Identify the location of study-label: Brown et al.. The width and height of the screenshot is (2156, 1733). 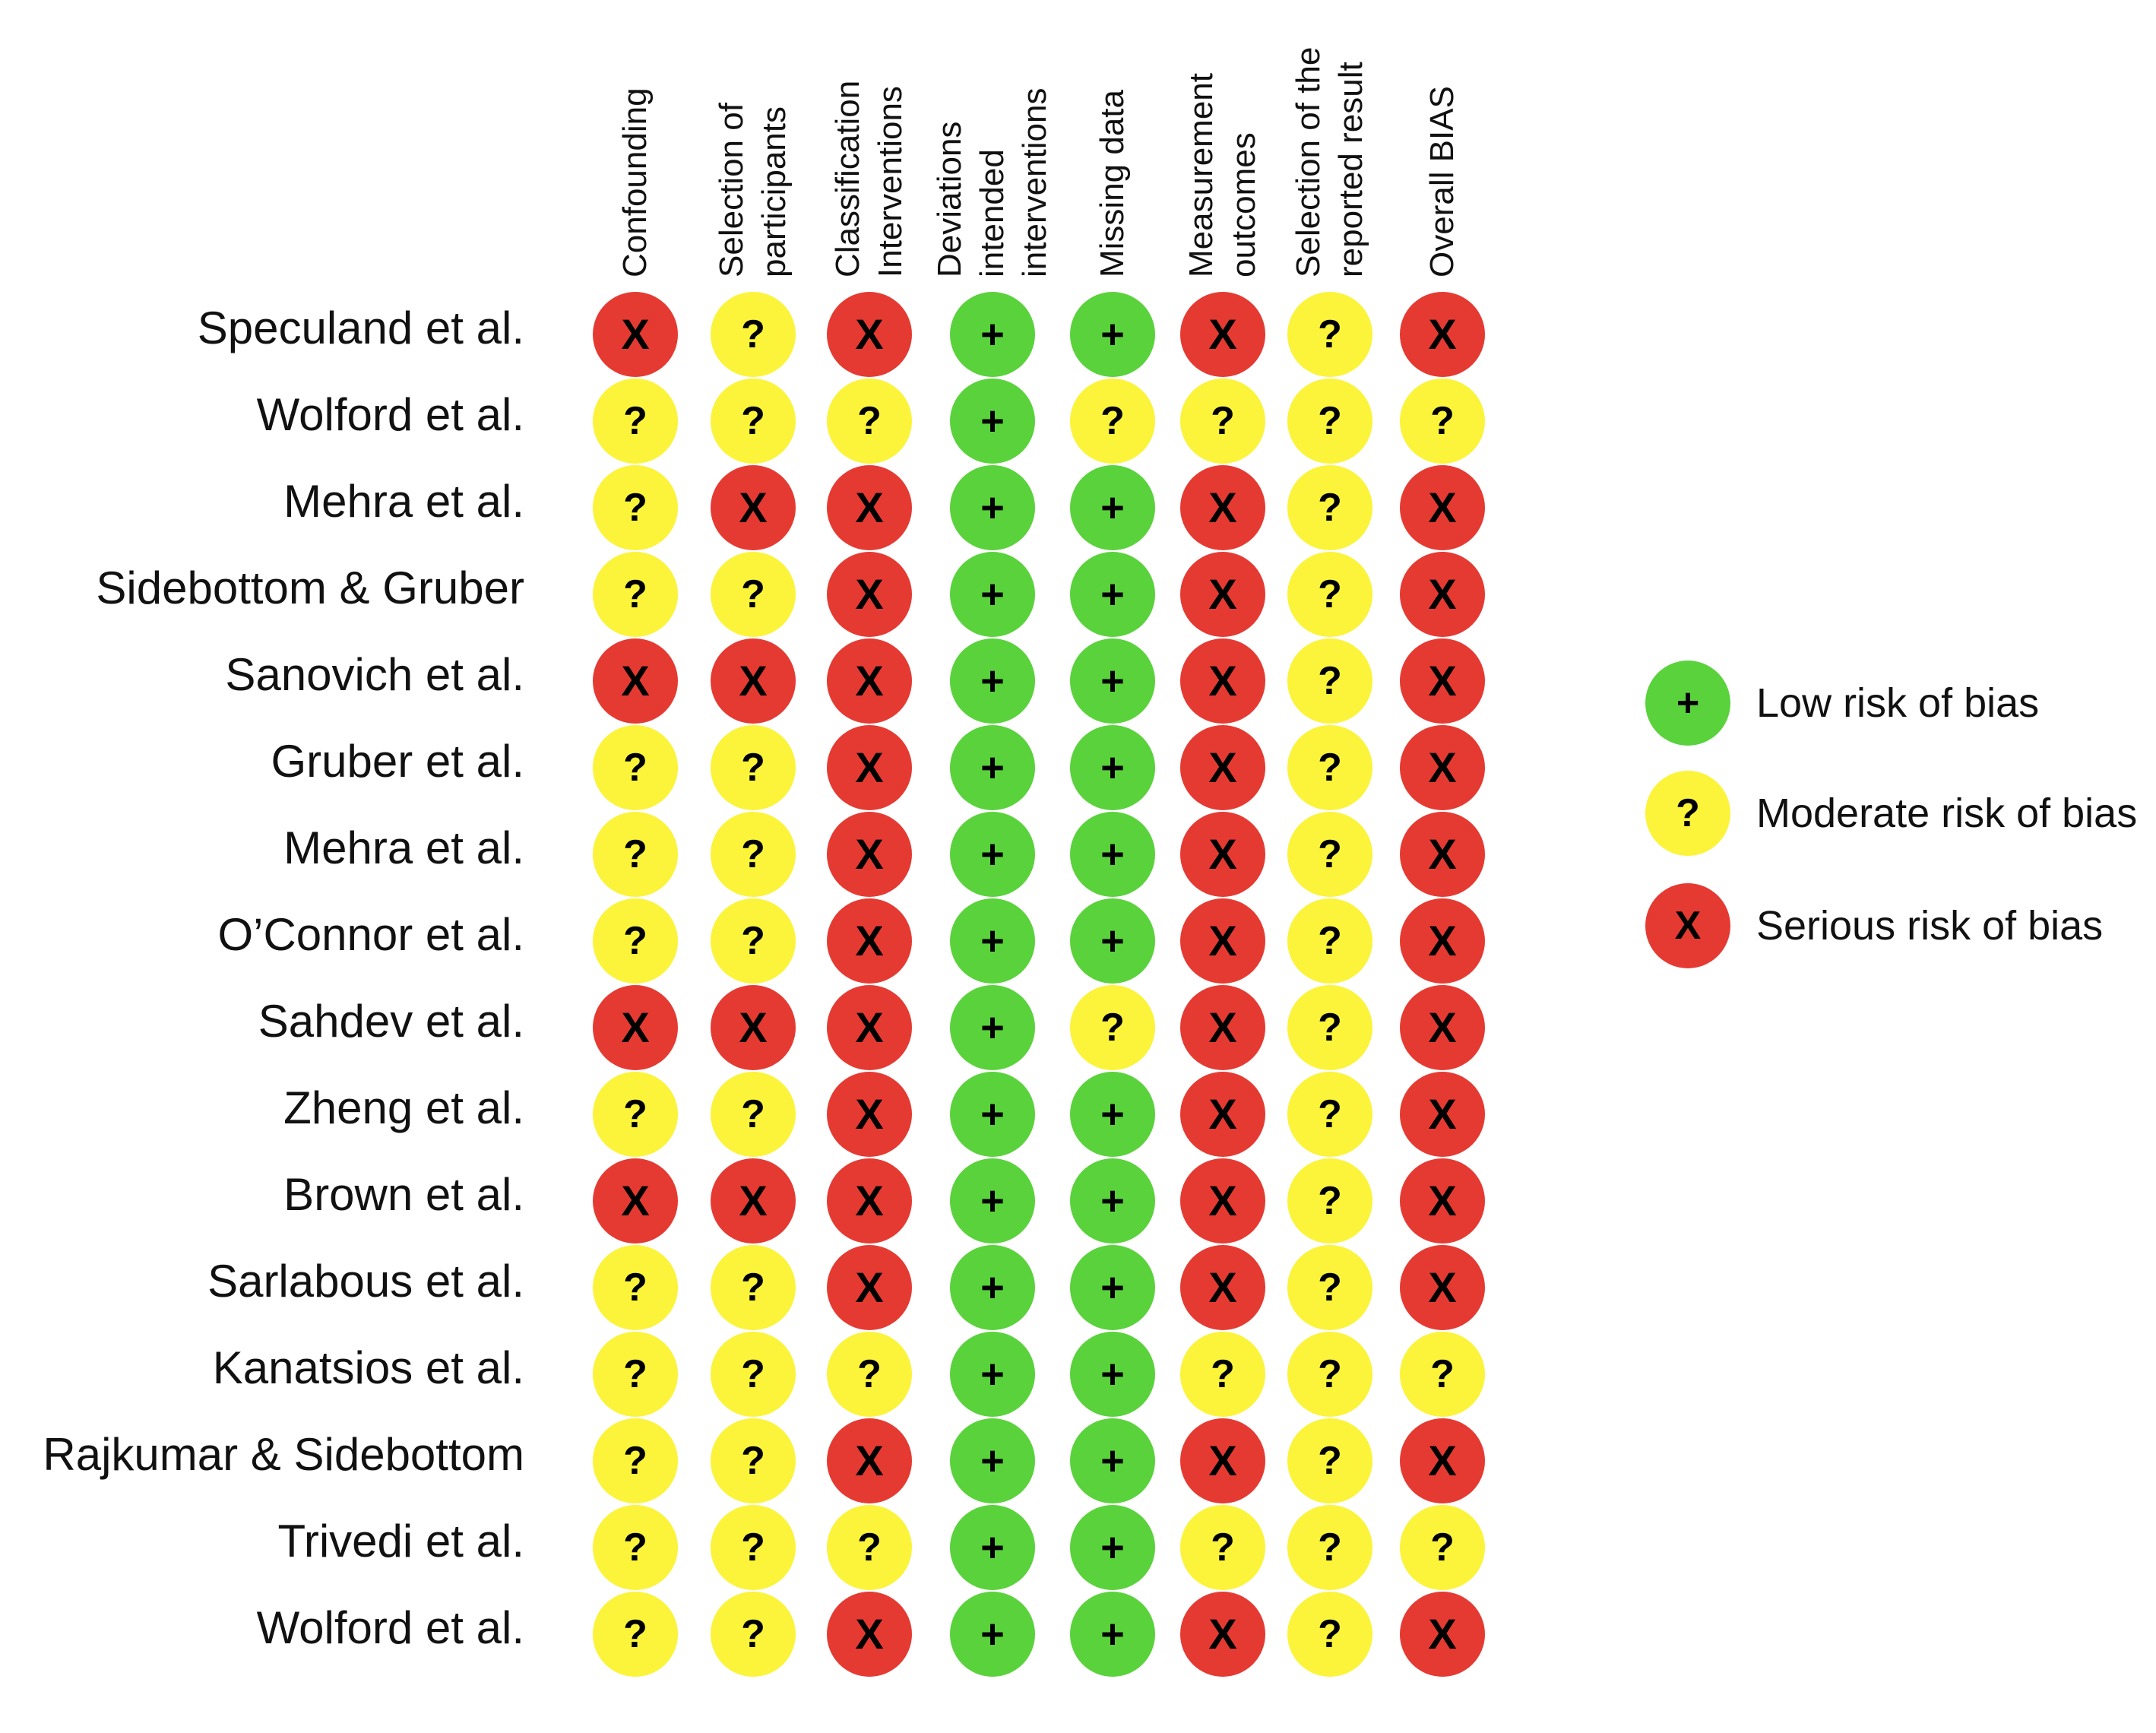
(403, 1194).